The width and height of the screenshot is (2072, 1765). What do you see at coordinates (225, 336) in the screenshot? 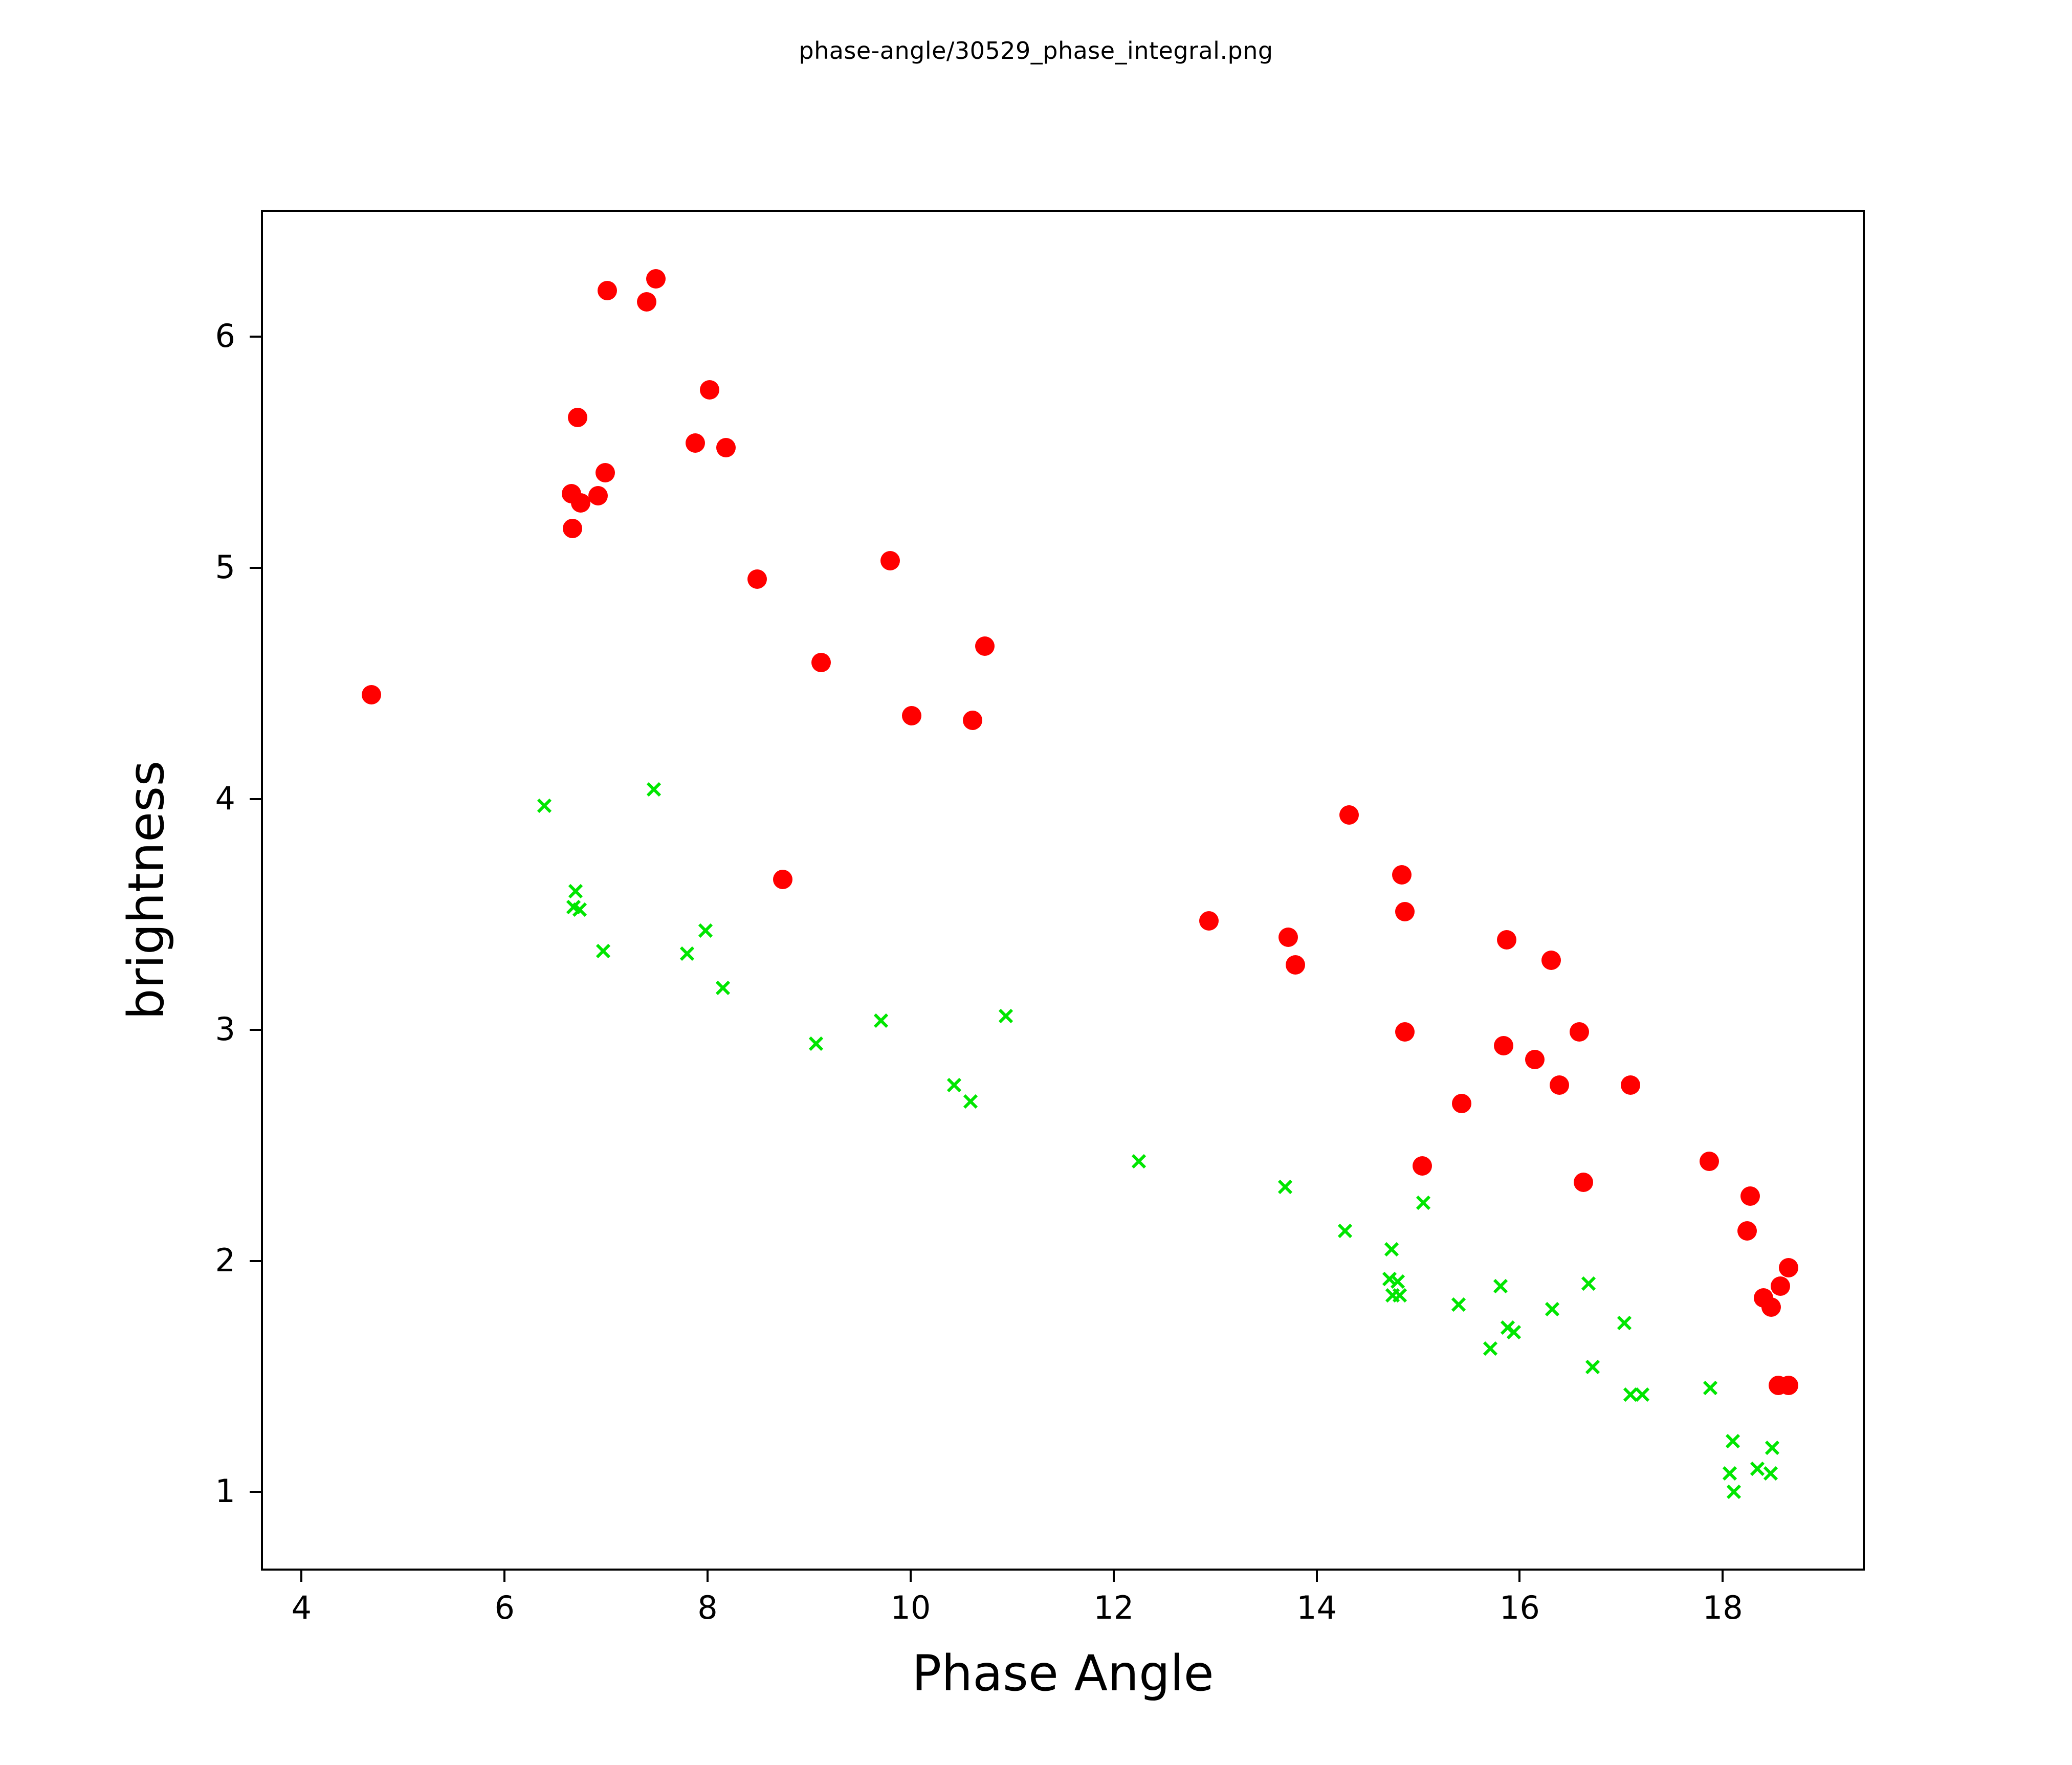
I see `y-tick-label: 6` at bounding box center [225, 336].